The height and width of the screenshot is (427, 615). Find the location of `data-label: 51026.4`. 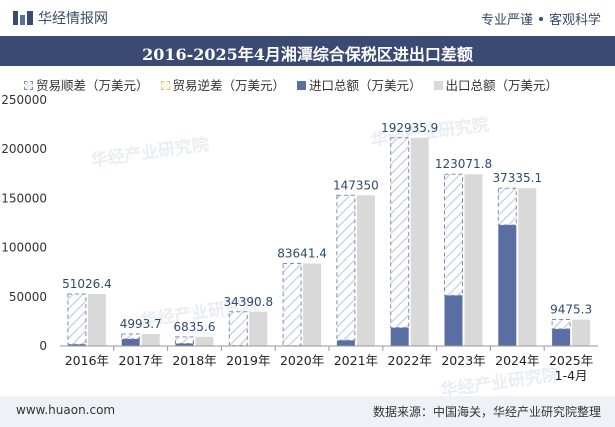

data-label: 51026.4 is located at coordinates (87, 284).